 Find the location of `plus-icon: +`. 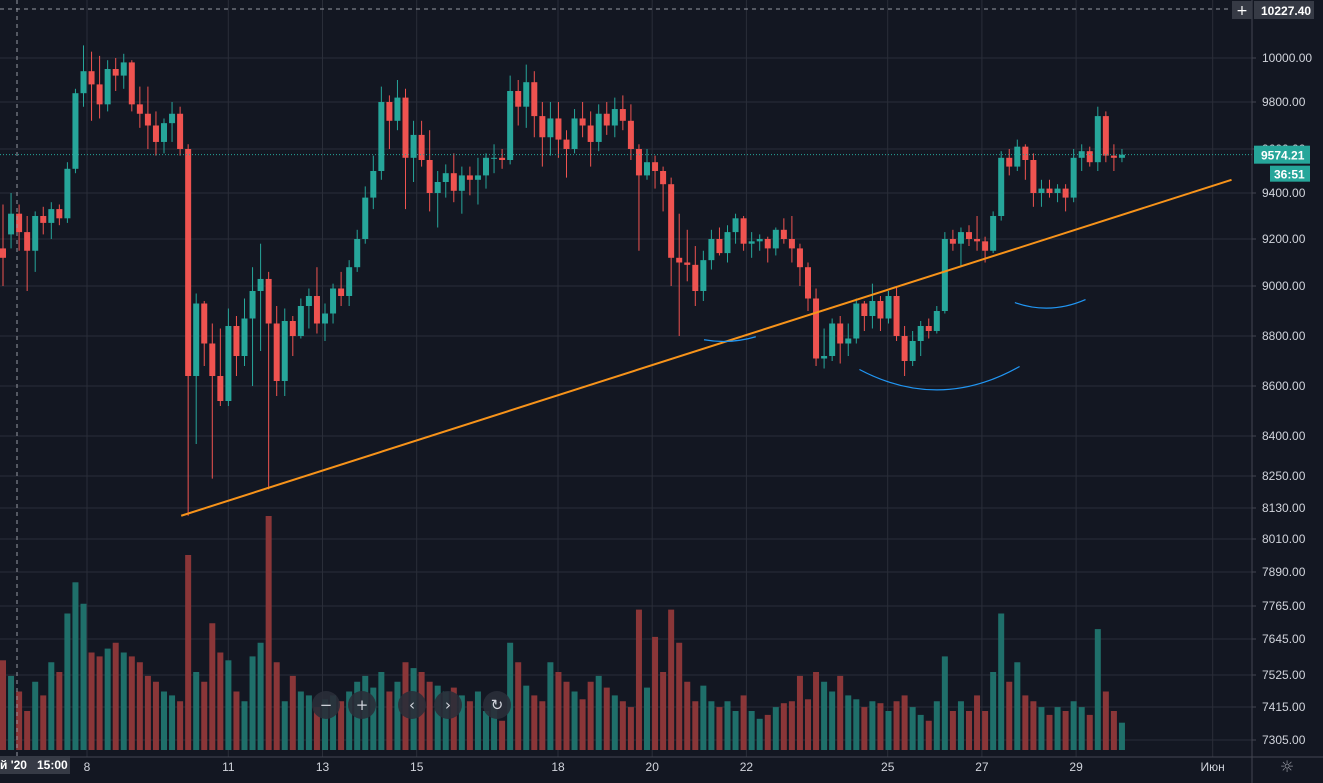

plus-icon: + is located at coordinates (362, 705).